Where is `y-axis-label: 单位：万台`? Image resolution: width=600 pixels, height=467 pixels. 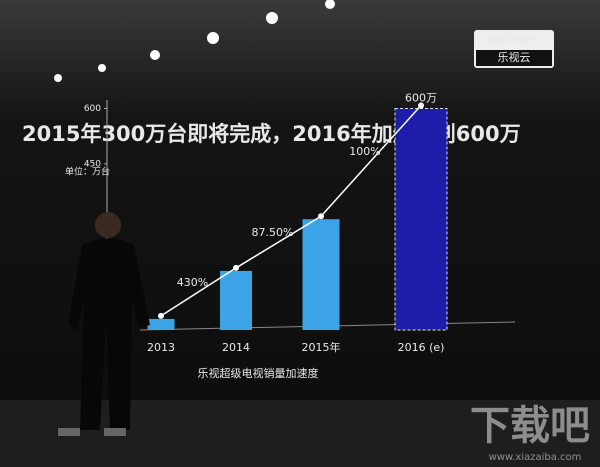 y-axis-label: 单位：万台 is located at coordinates (87, 172).